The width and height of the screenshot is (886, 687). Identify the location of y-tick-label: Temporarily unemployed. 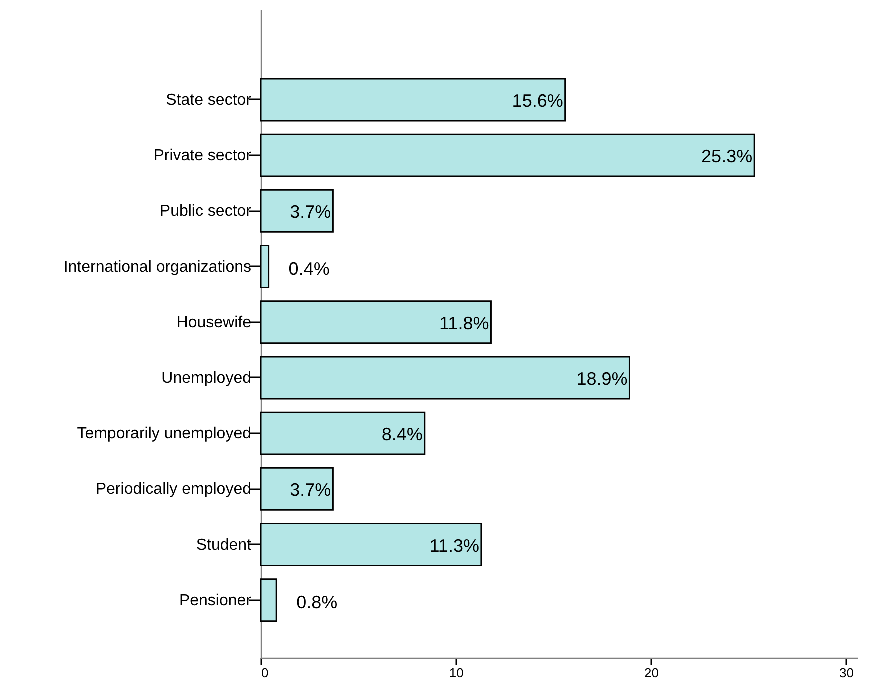
(164, 434).